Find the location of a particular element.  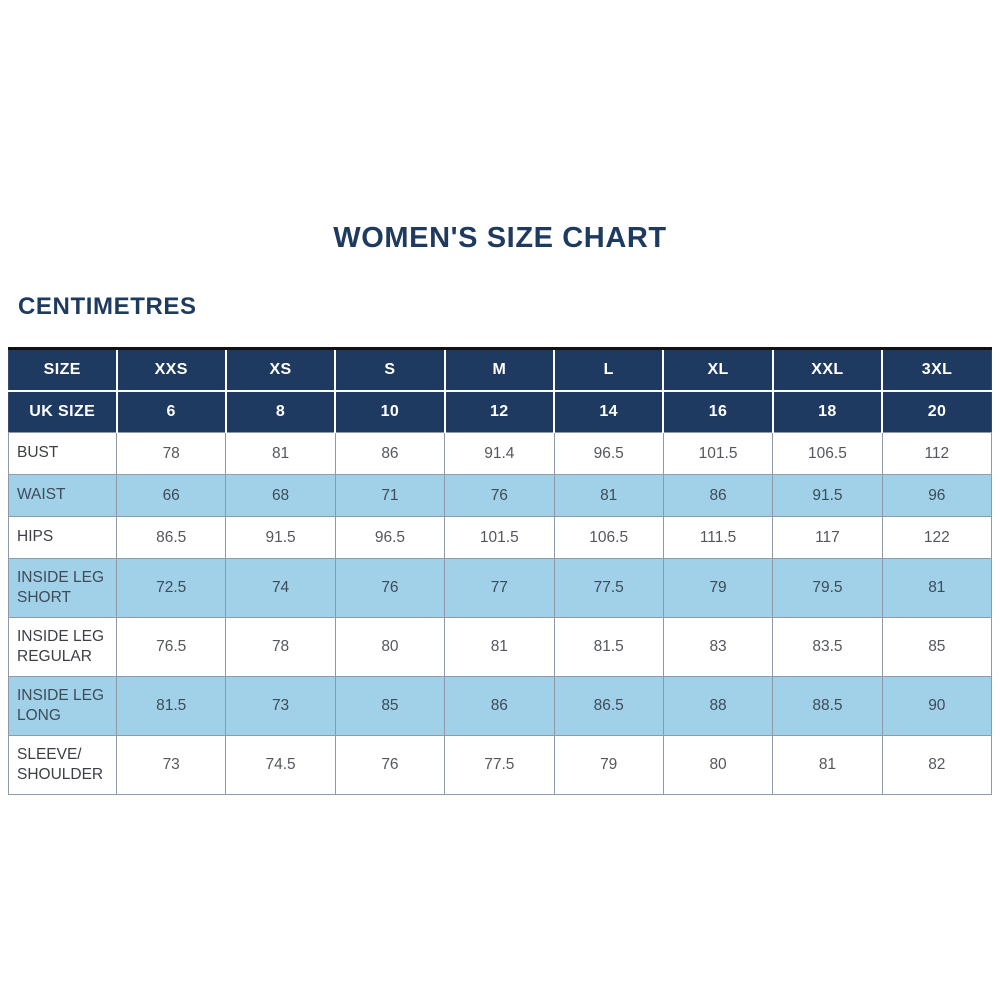

uk-size-header-row: UK SIZE 6 8 10 12 14 16 18 20 is located at coordinates (500, 411).